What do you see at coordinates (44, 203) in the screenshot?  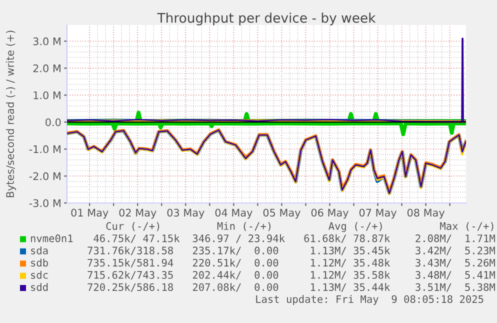 I see `y-tick-label: -3.0 M` at bounding box center [44, 203].